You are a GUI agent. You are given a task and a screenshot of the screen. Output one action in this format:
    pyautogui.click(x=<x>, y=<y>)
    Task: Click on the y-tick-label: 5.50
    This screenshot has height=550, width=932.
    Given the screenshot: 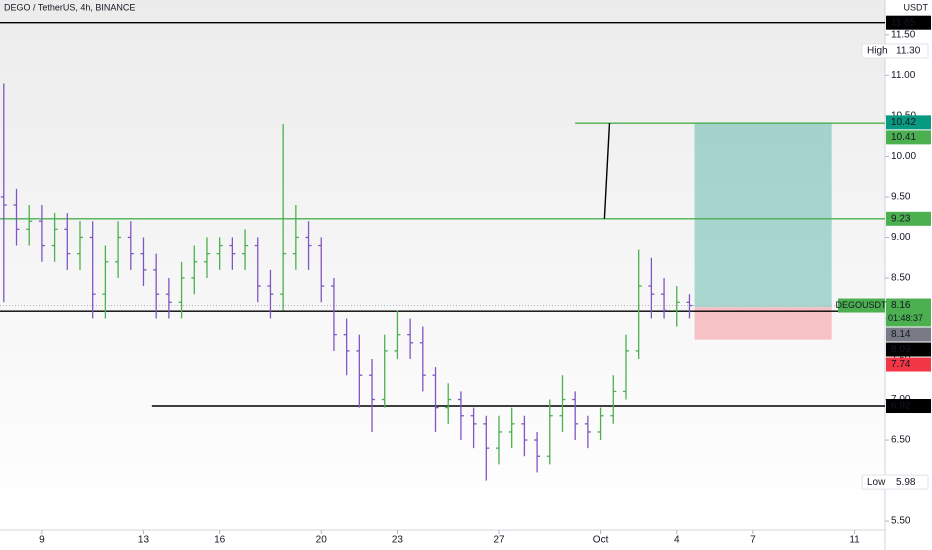 What is the action you would take?
    pyautogui.click(x=901, y=521)
    